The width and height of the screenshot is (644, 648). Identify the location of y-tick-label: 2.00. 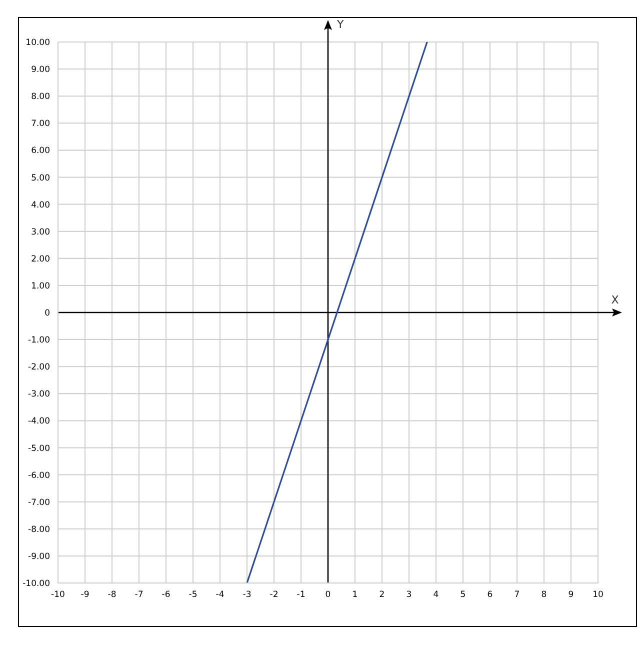
(40, 259).